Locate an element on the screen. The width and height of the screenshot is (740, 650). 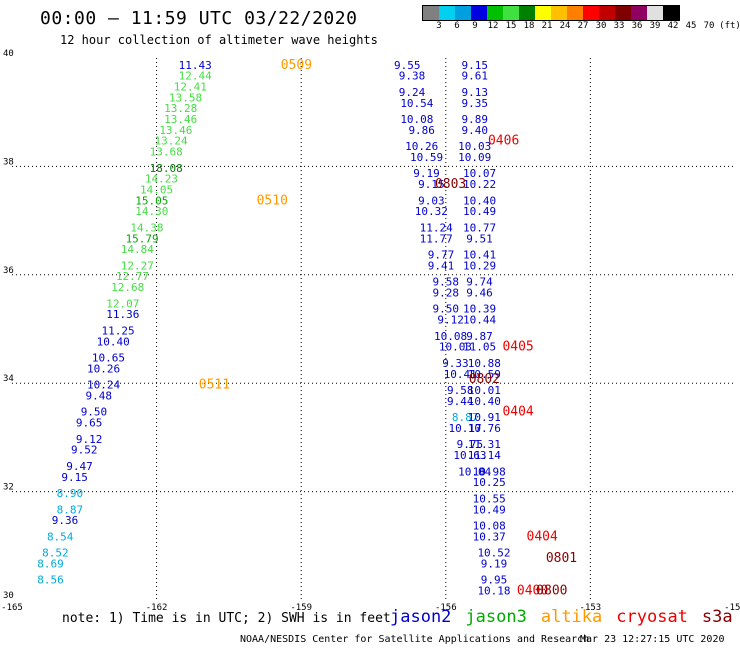
y-tick-label: 38 is located at coordinates (8, 162).